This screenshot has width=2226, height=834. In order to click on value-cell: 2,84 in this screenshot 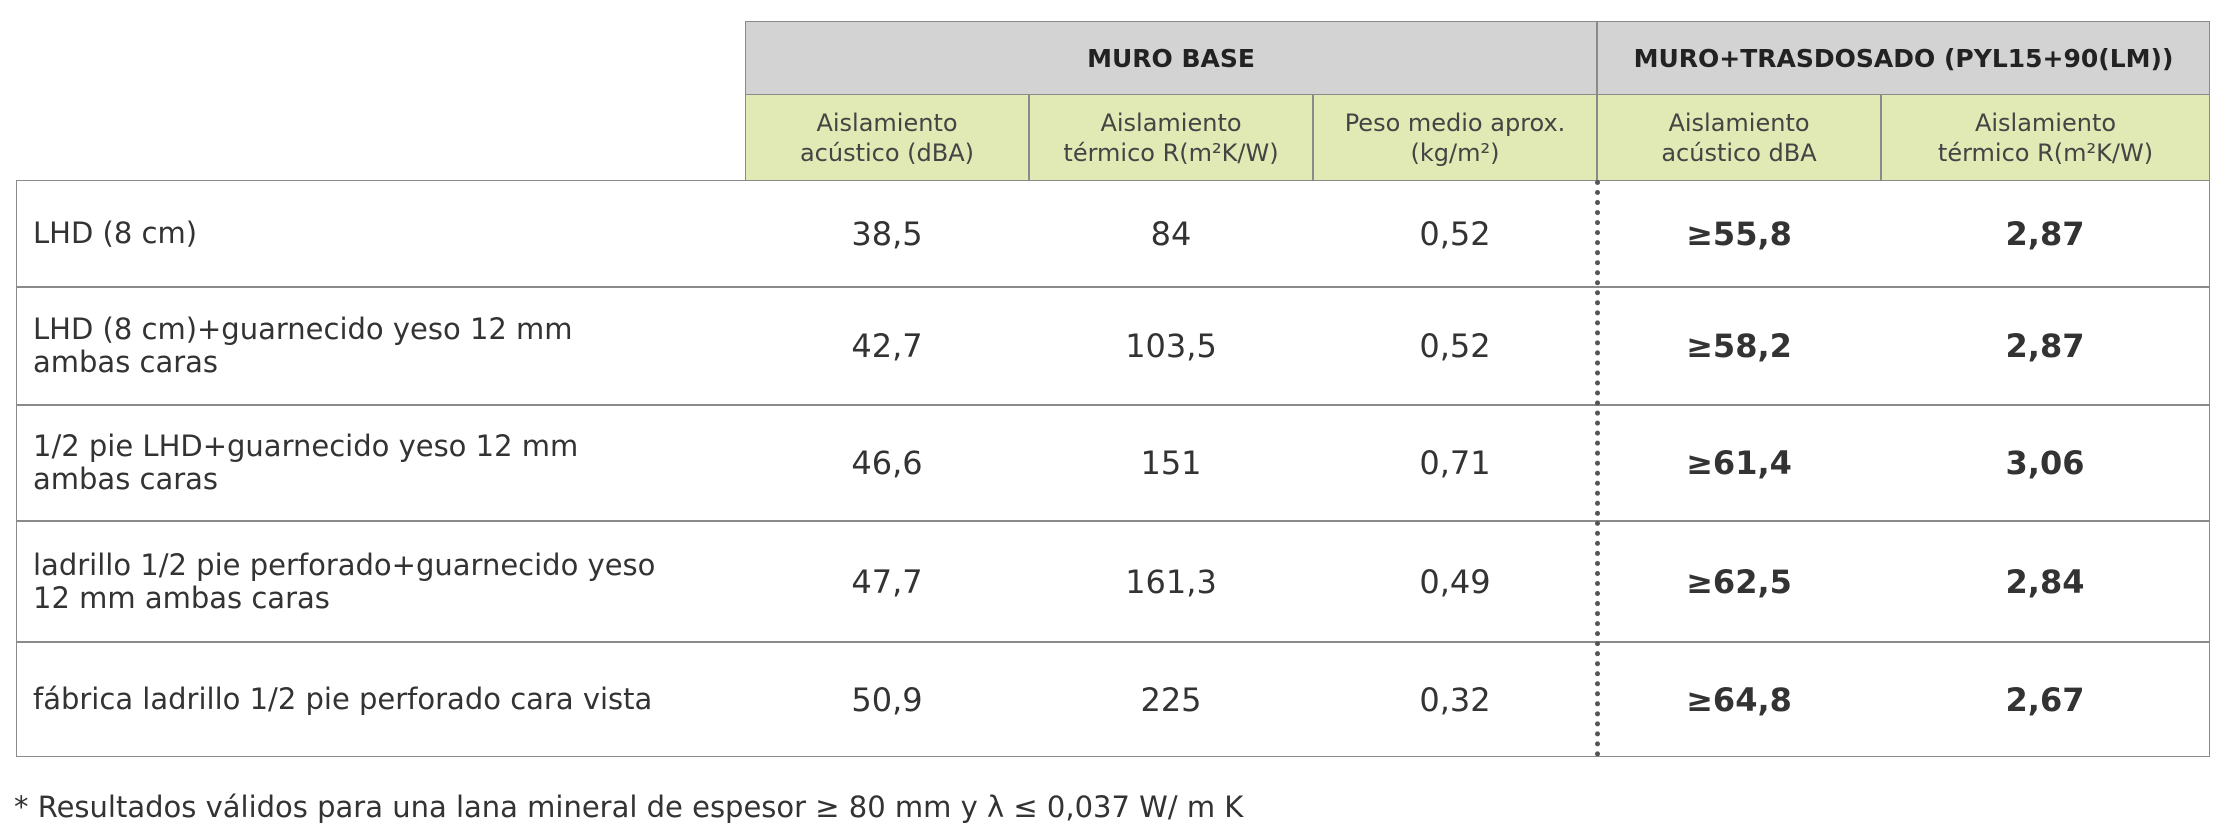, I will do `click(2045, 581)`.